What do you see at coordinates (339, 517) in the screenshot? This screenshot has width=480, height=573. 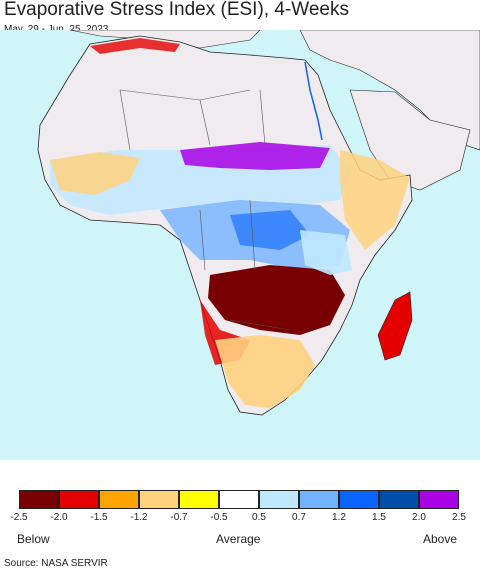 I see `legend-tick-label: 1.2` at bounding box center [339, 517].